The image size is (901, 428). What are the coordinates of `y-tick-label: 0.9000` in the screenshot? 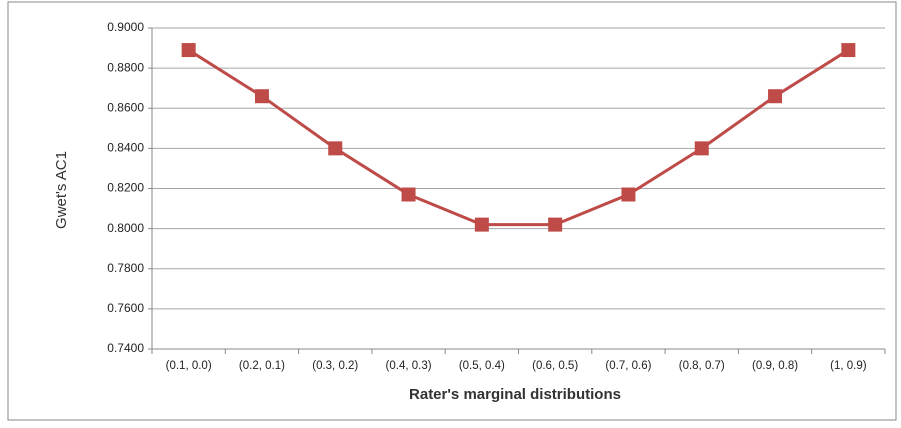 It's located at (125, 27).